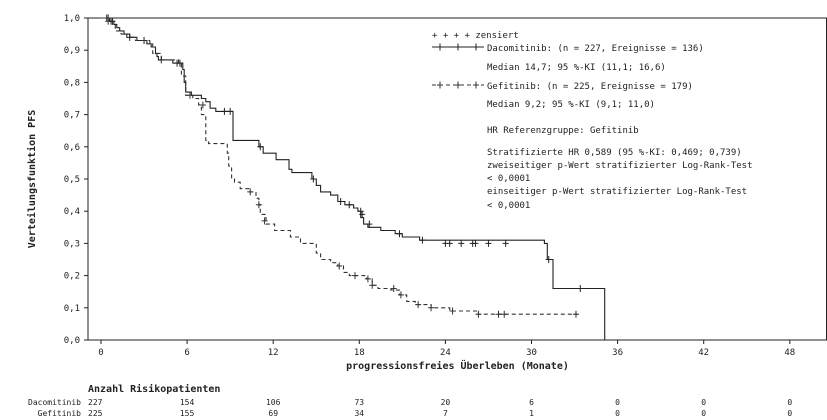  I want to click on y-tick-label: 0,7, so click(72, 116).